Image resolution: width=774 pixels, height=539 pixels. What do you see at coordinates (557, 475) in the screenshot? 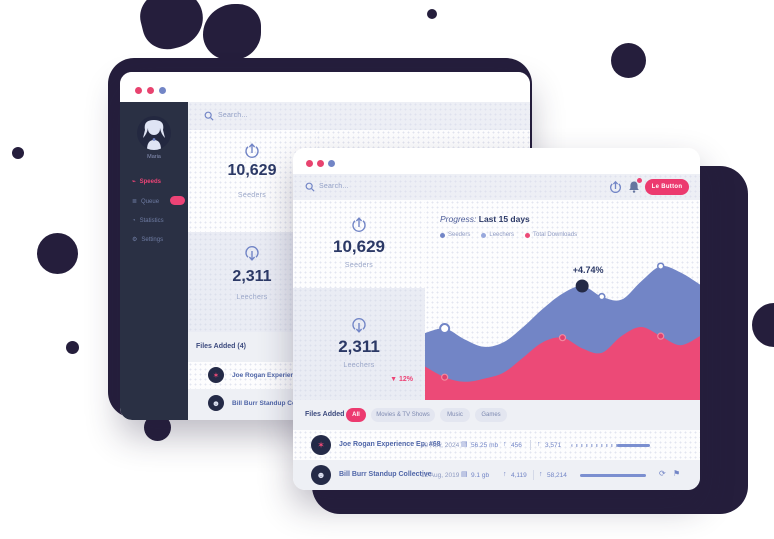
I see `file-peers: 58,214` at bounding box center [557, 475].